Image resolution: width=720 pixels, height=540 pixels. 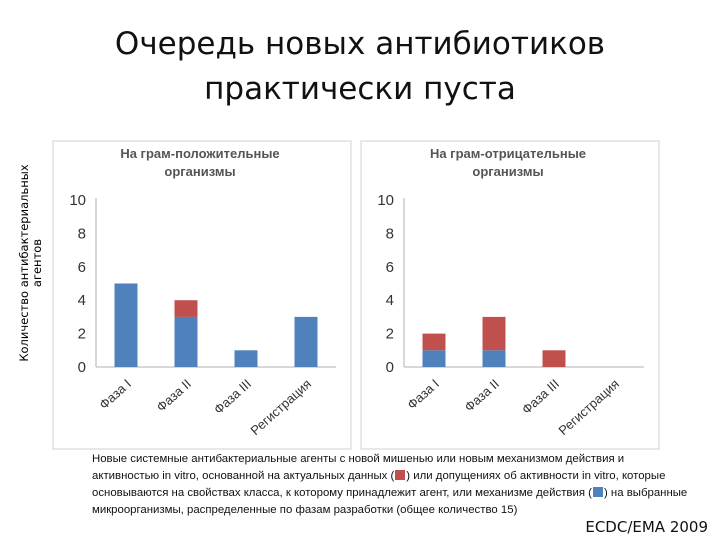 What do you see at coordinates (360, 89) in the screenshot?
I see `slide-title-line-2: практически пуста` at bounding box center [360, 89].